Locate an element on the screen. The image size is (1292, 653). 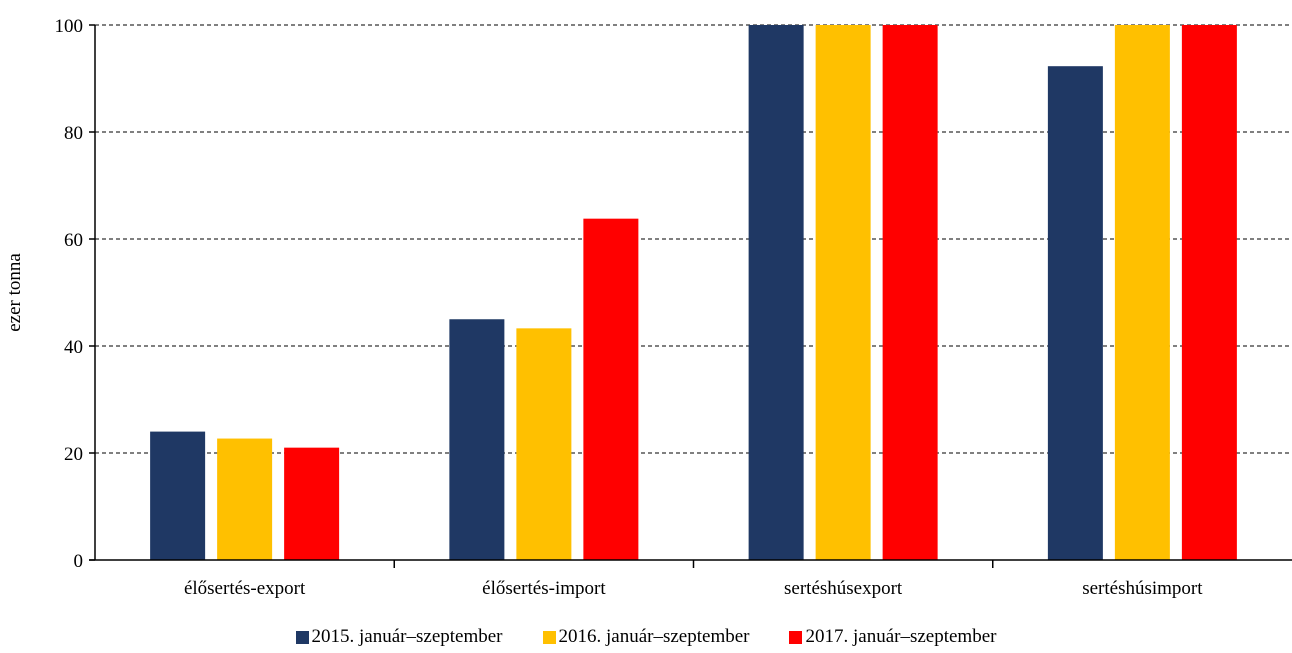
y-tick-label: 20 is located at coordinates (73, 454).